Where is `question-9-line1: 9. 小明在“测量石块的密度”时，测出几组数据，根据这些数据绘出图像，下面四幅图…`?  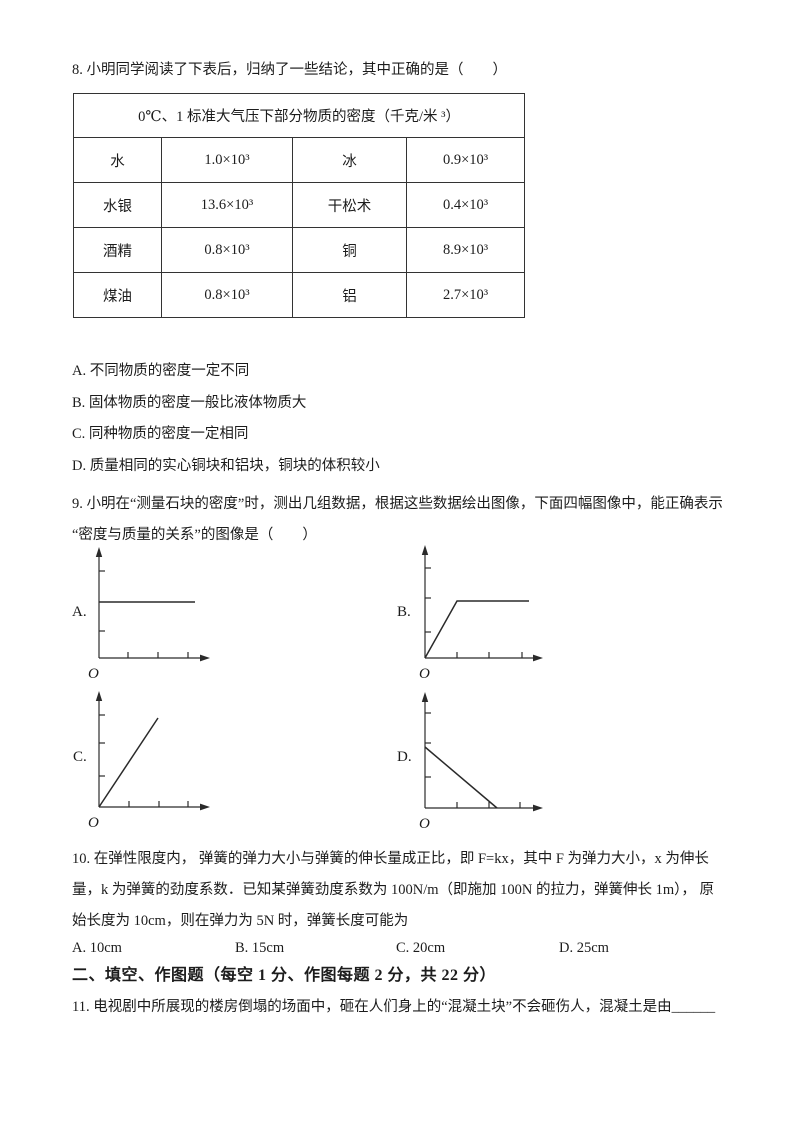
question-9-line1: 9. 小明在“测量石块的密度”时，测出几组数据，根据这些数据绘出图像，下面四幅图… is located at coordinates (397, 504).